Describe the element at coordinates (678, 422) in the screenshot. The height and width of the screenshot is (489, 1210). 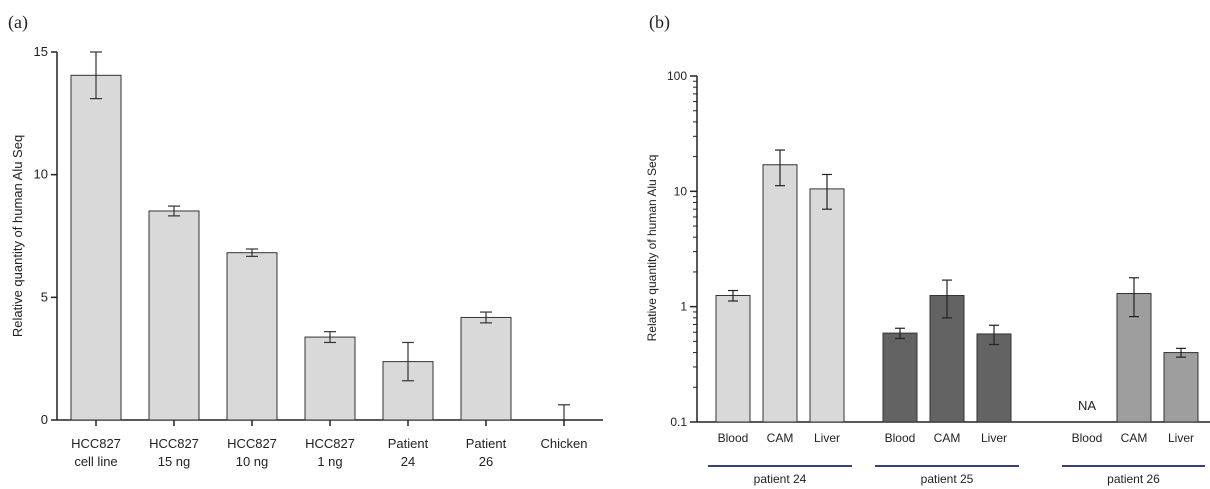
I see `chart-b-y-tick-label: 0.1` at that location.